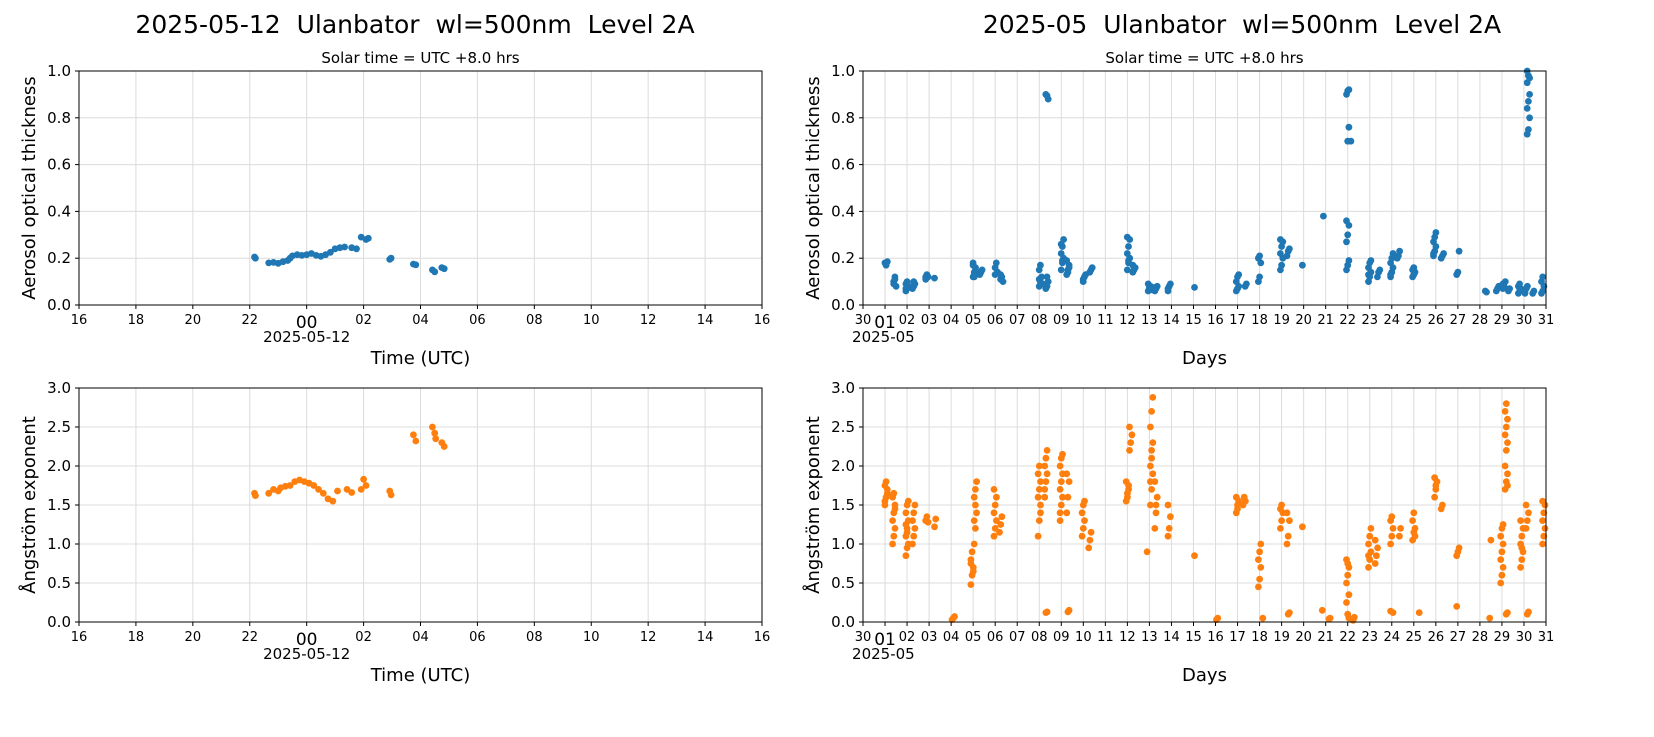 The image size is (1654, 737). I want to click on y-tick-label: 2.5, so click(59, 427).